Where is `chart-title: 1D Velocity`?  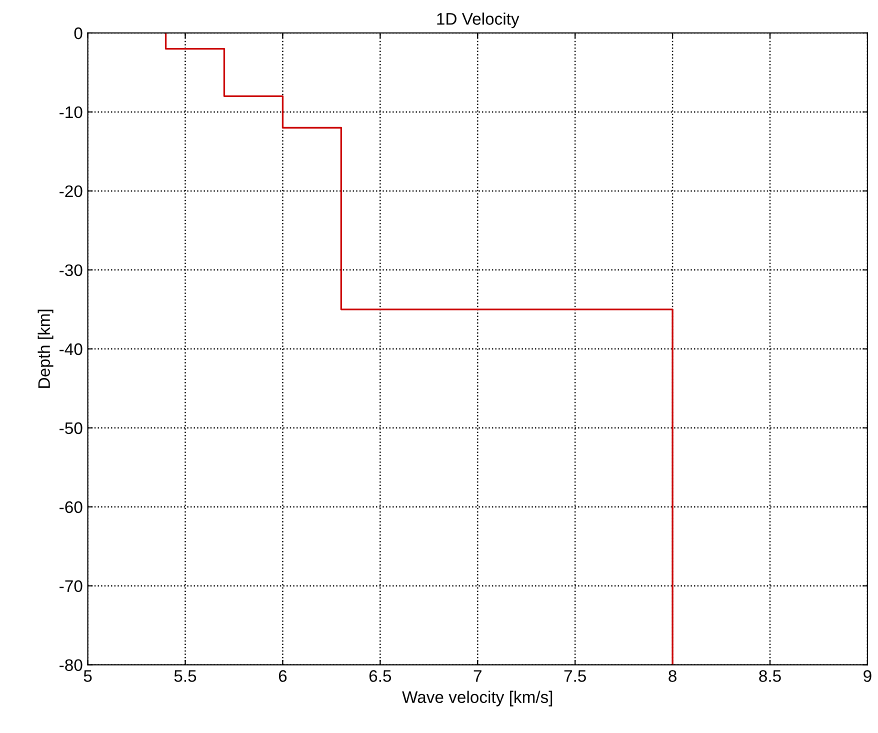
chart-title: 1D Velocity is located at coordinates (478, 20).